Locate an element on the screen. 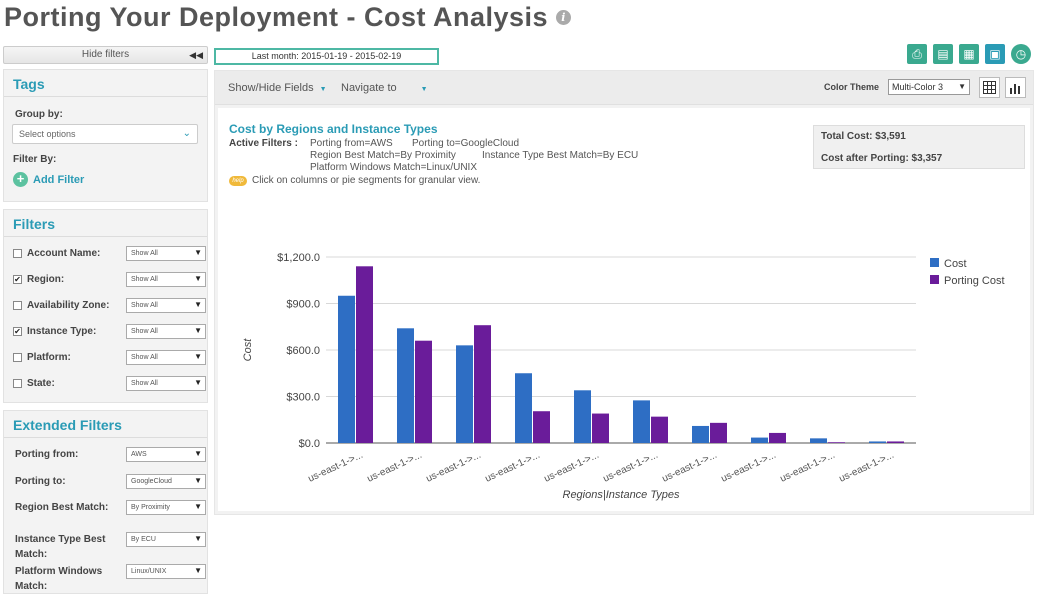  extended-filter-label: Platform Windows Match: is located at coordinates (59, 579).